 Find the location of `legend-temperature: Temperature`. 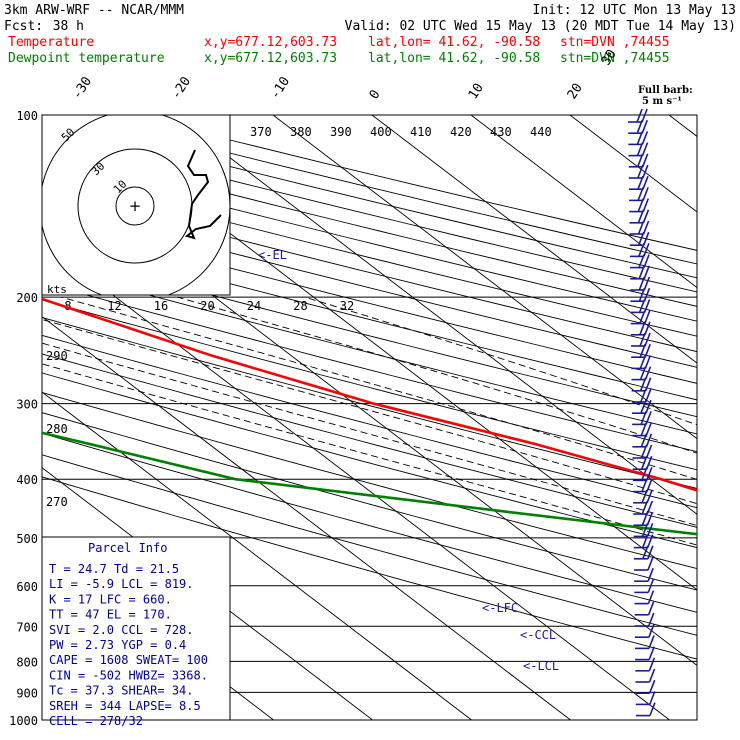

legend-temperature: Temperature is located at coordinates (51, 42).